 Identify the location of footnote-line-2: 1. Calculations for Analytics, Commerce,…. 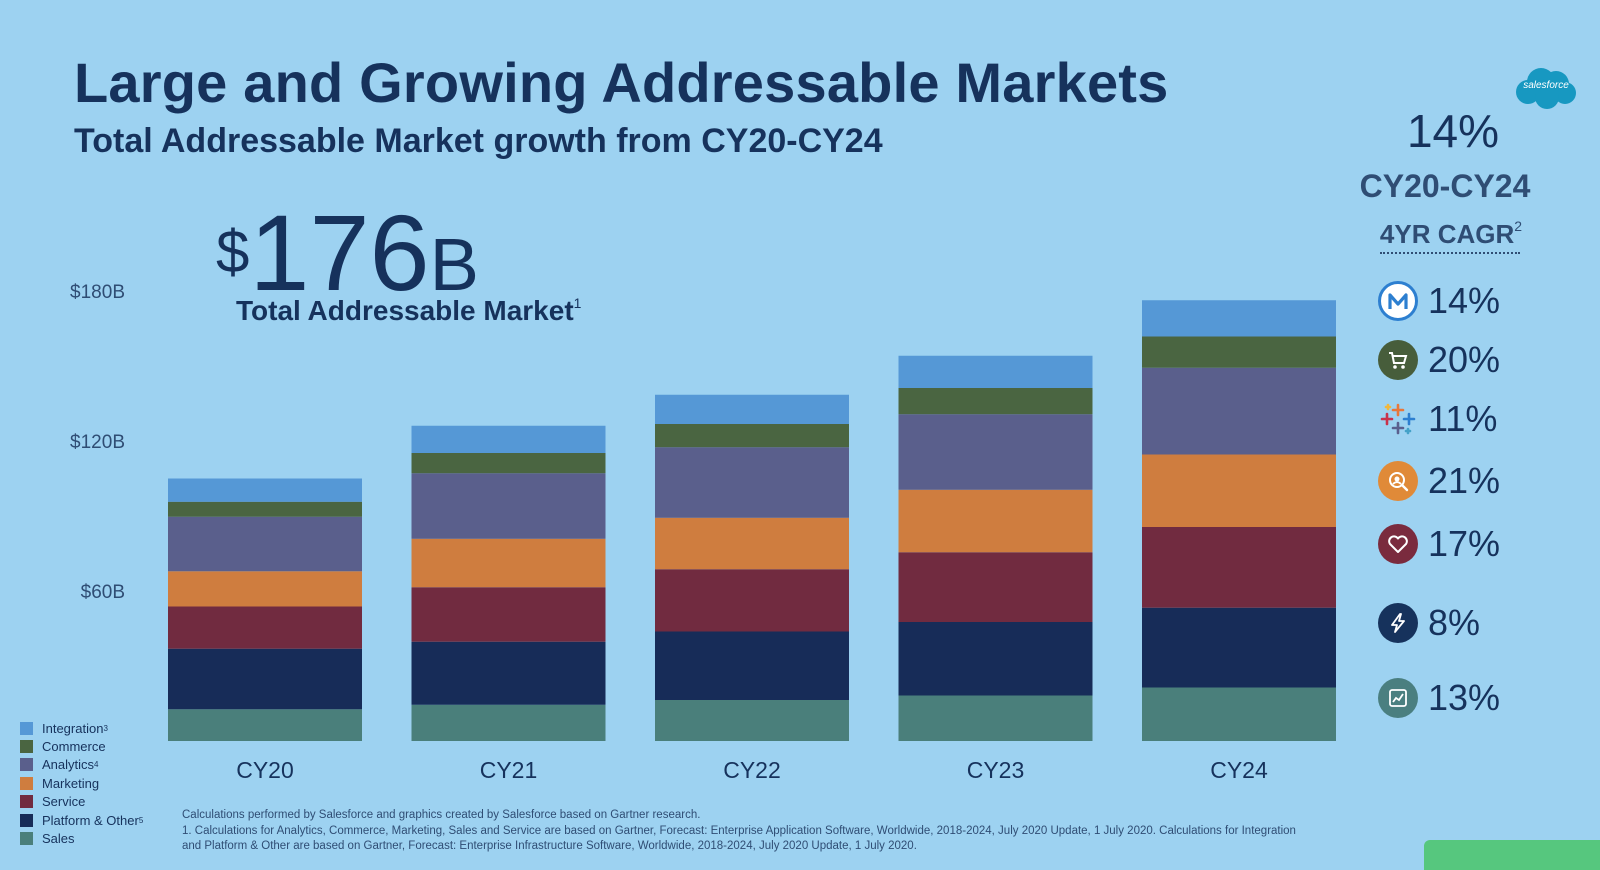
(739, 830).